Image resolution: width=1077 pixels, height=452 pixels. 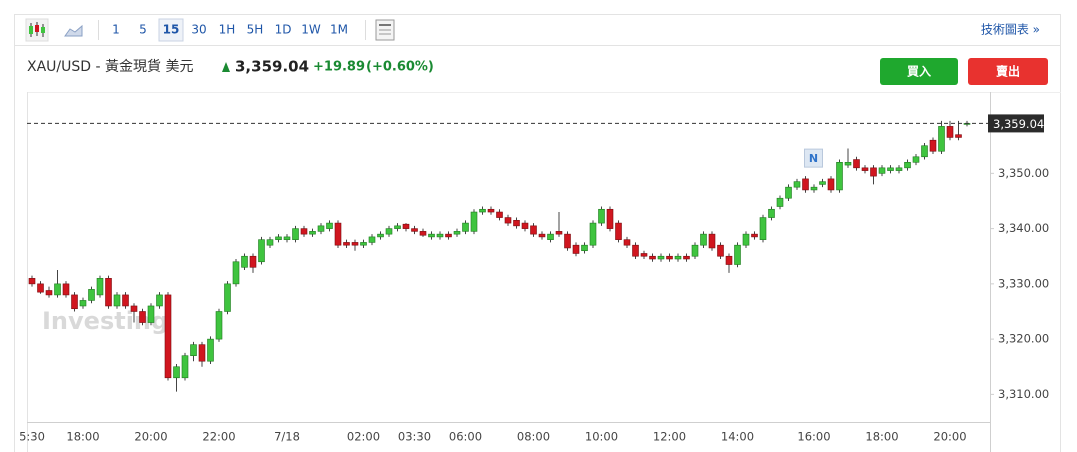 What do you see at coordinates (110, 66) in the screenshot?
I see `symbol: XAU/USD - 黃金現貨 美元` at bounding box center [110, 66].